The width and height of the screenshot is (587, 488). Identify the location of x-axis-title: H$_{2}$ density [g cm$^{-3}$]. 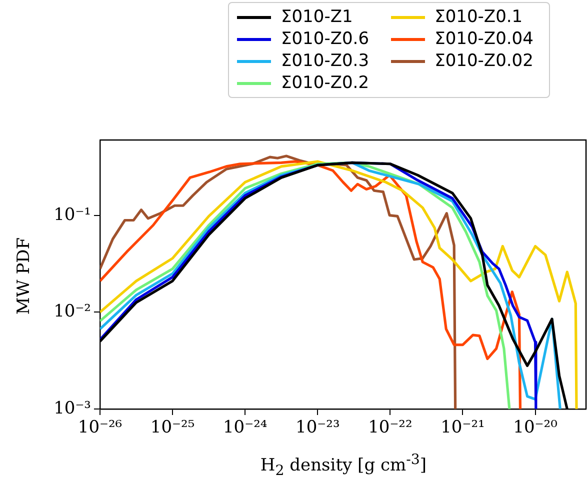
(343, 466).